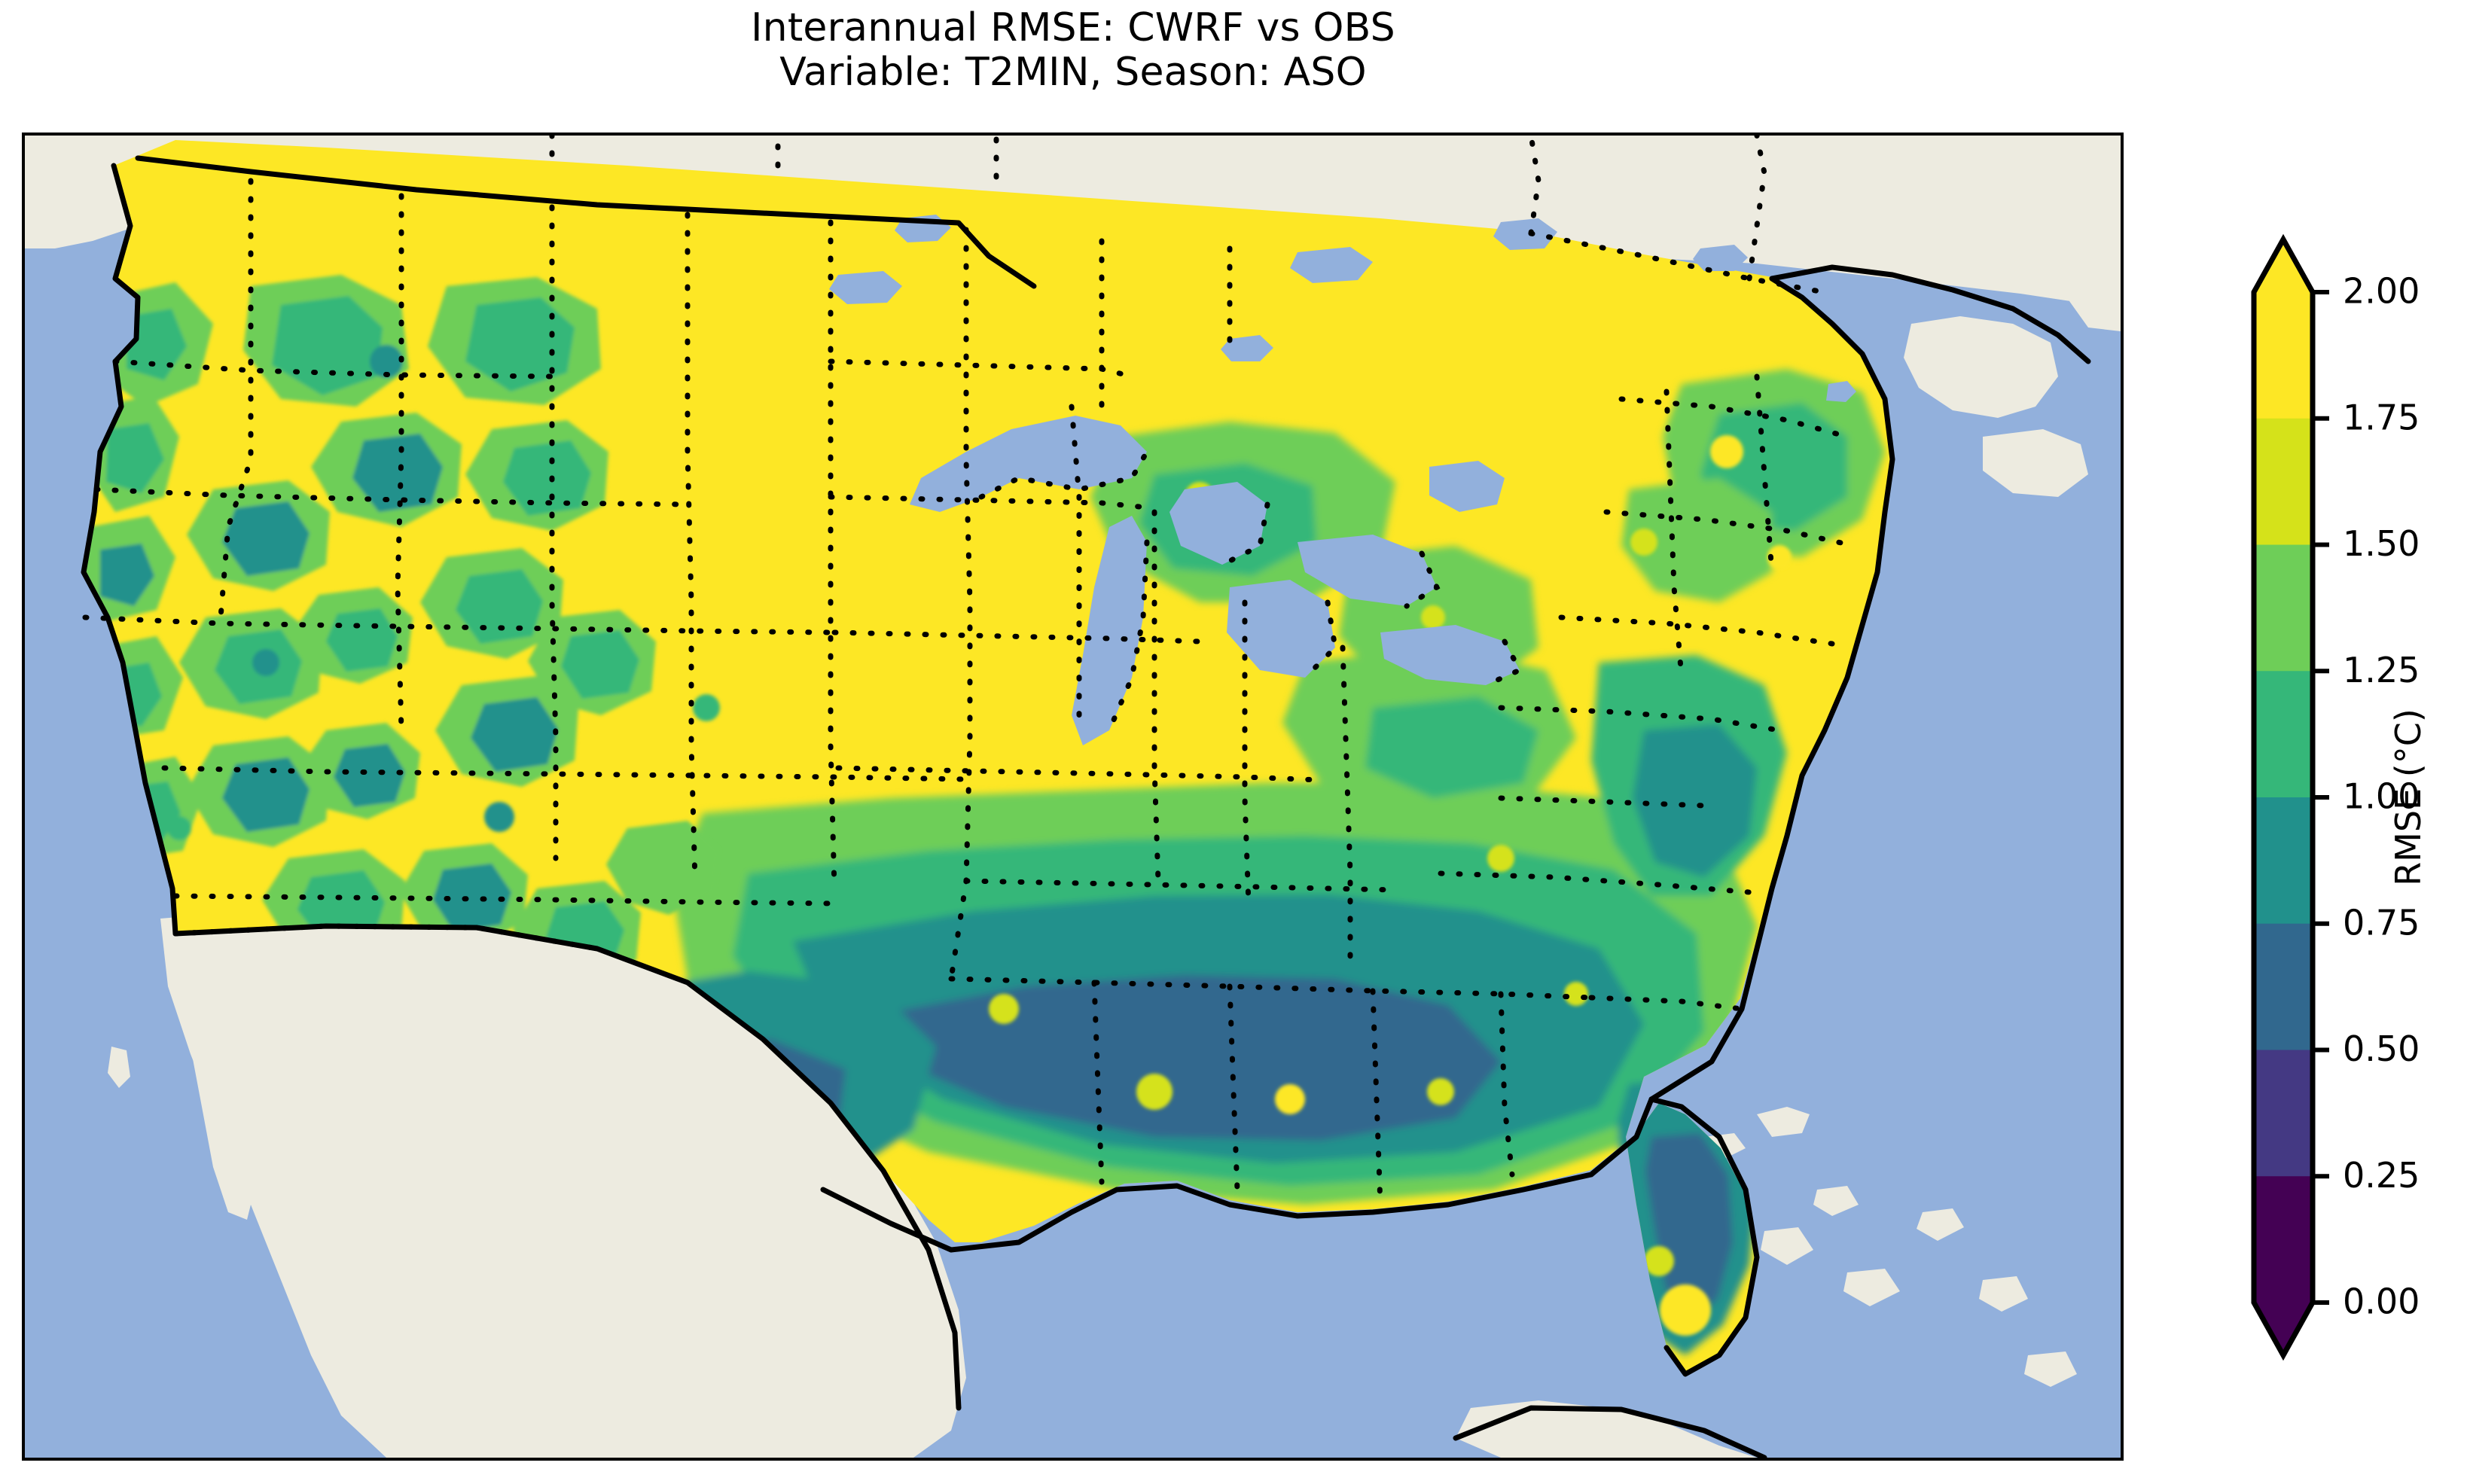 The width and height of the screenshot is (2467, 1484). What do you see at coordinates (2283, 265) in the screenshot?
I see `colorbar-over-arrow` at bounding box center [2283, 265].